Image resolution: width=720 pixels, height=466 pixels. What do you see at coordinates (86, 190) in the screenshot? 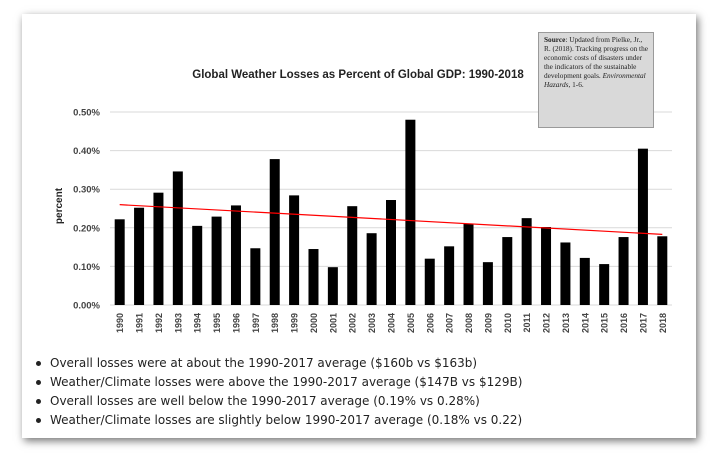
I see `y-tick-label: 0.30%` at bounding box center [86, 190].